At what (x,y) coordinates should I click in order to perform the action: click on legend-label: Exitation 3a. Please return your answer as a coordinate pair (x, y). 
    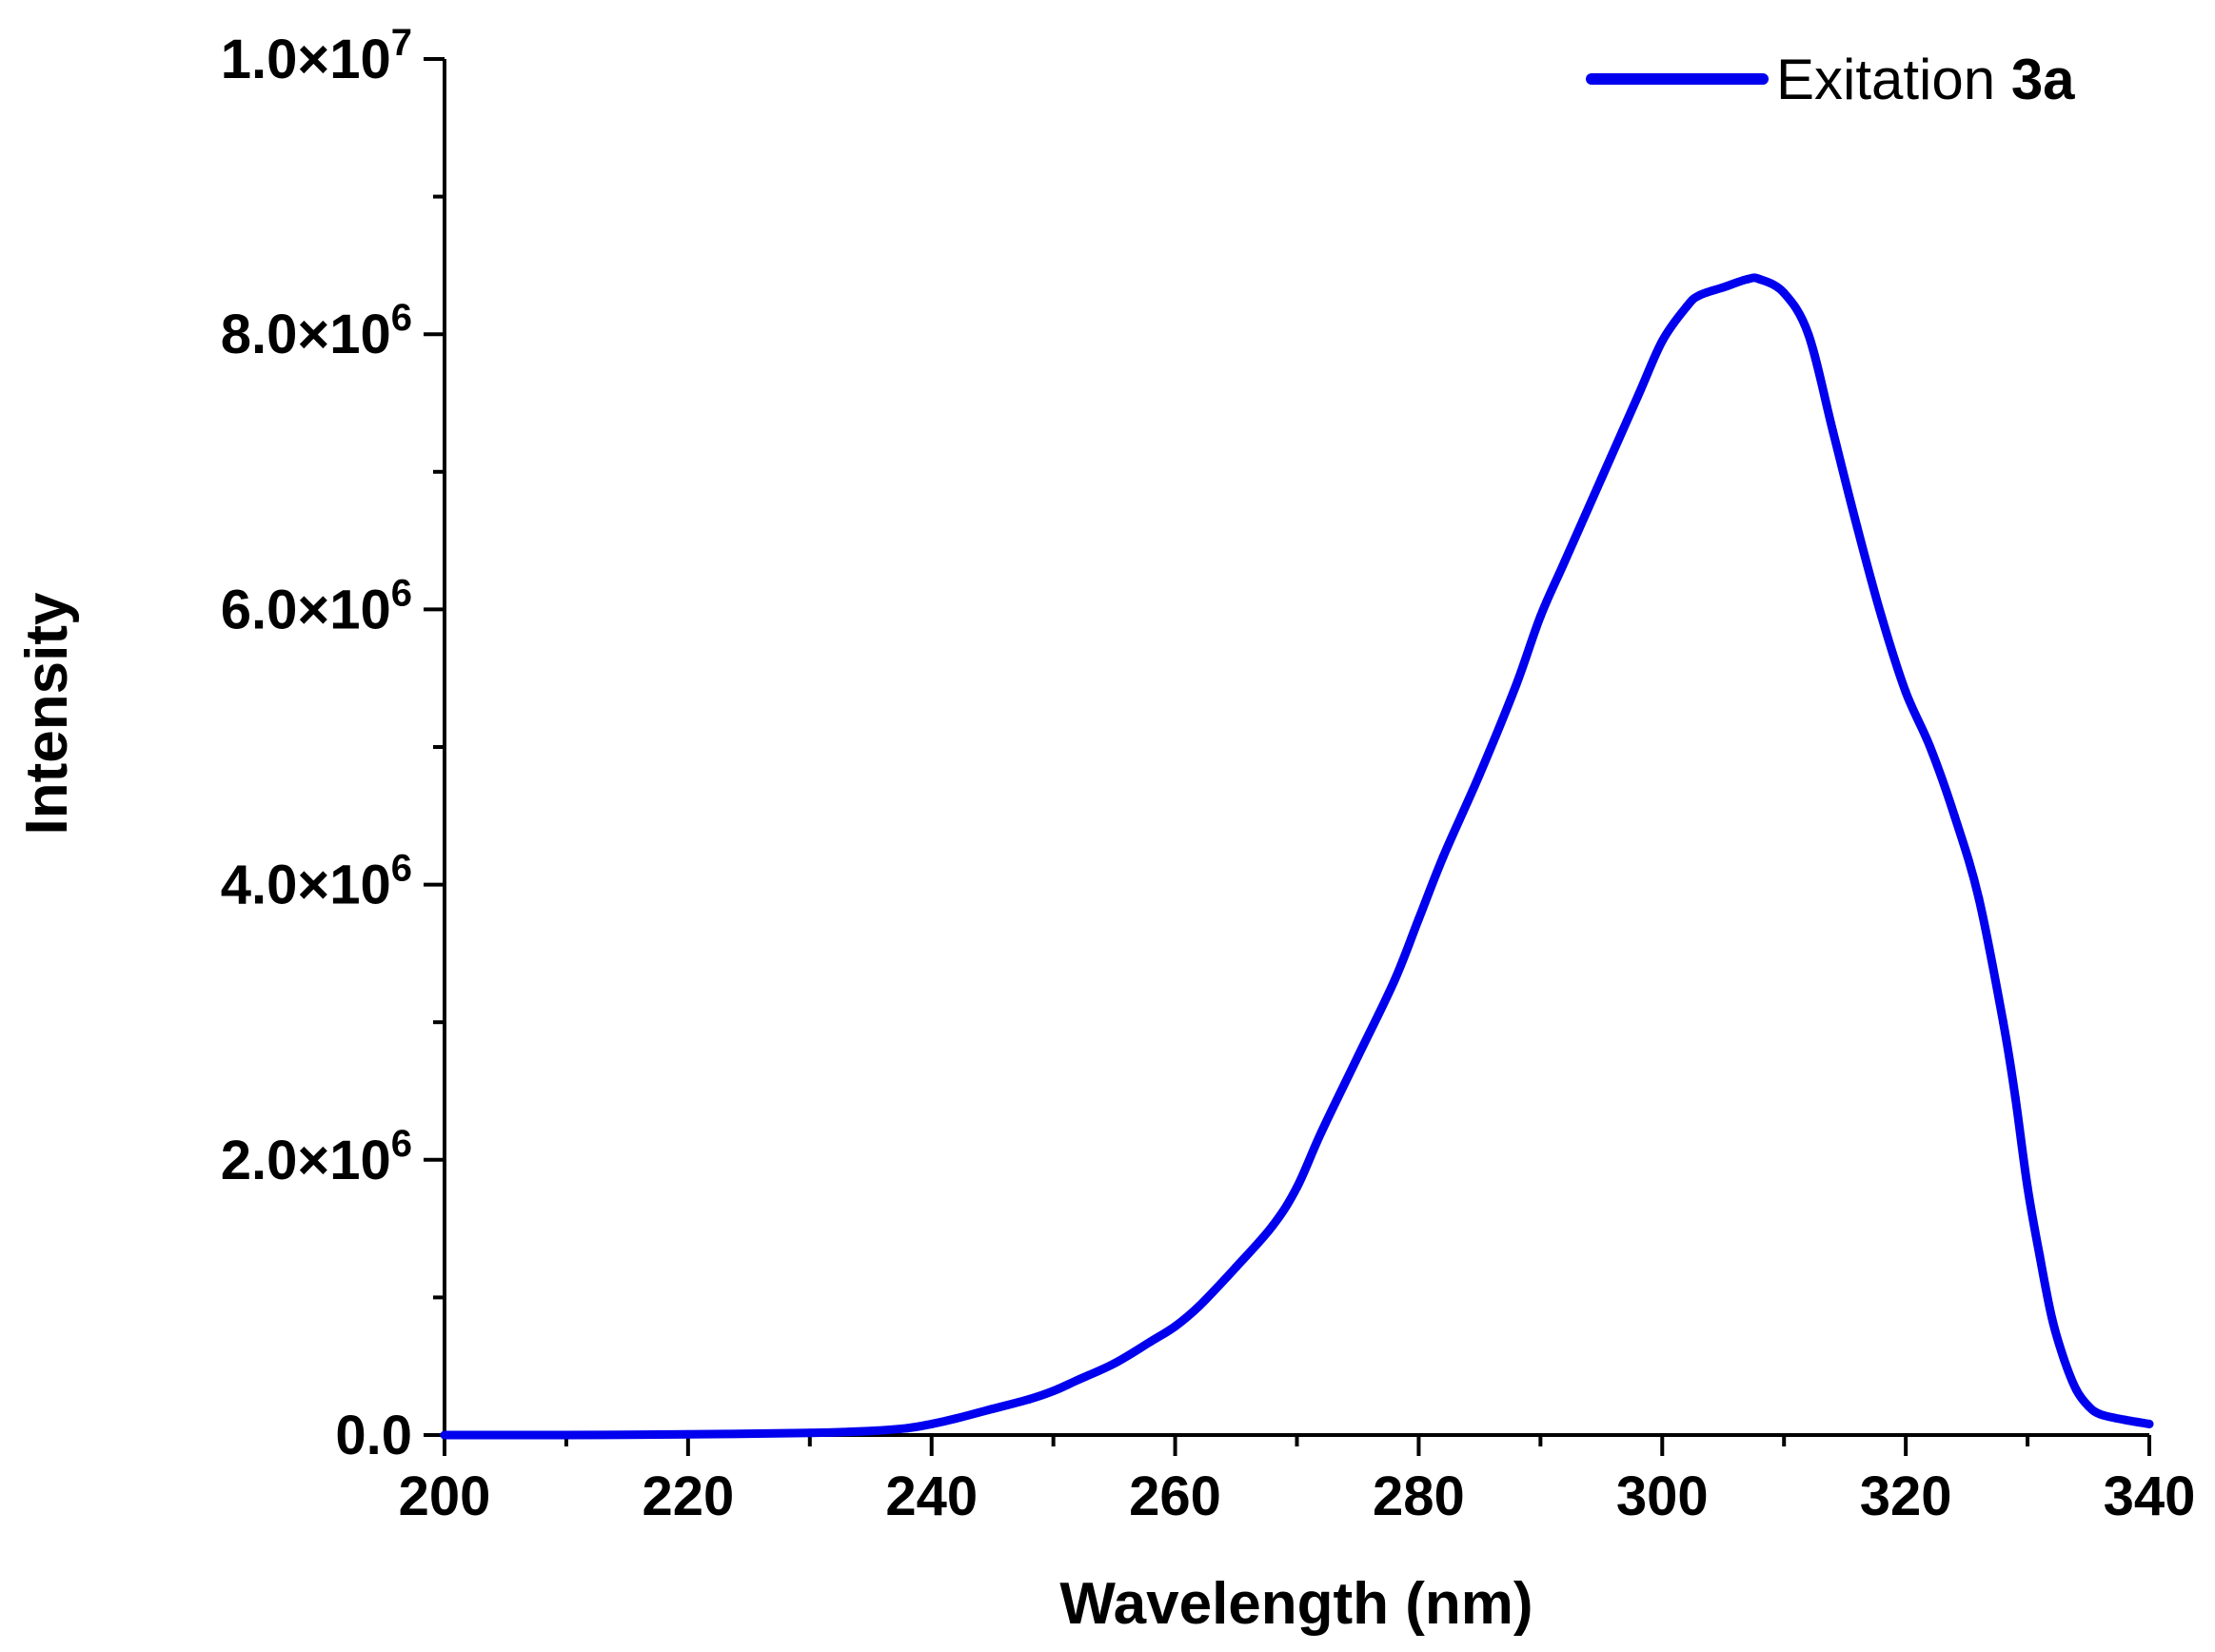
    Looking at the image, I should click on (1926, 80).